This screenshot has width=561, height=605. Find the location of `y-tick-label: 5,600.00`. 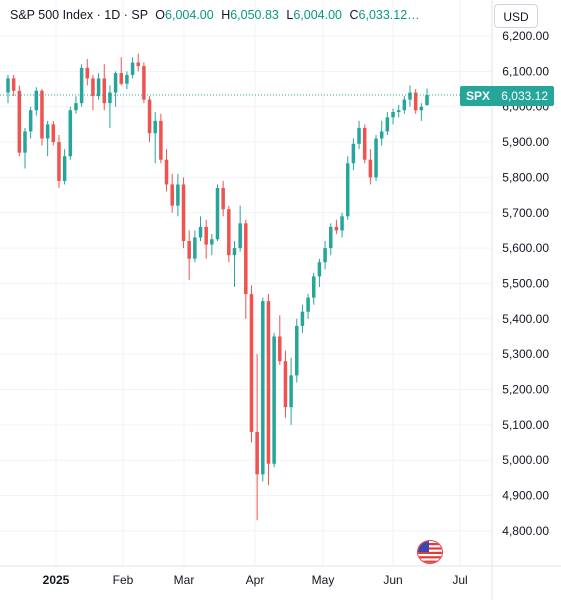

y-tick-label: 5,600.00 is located at coordinates (525, 248).